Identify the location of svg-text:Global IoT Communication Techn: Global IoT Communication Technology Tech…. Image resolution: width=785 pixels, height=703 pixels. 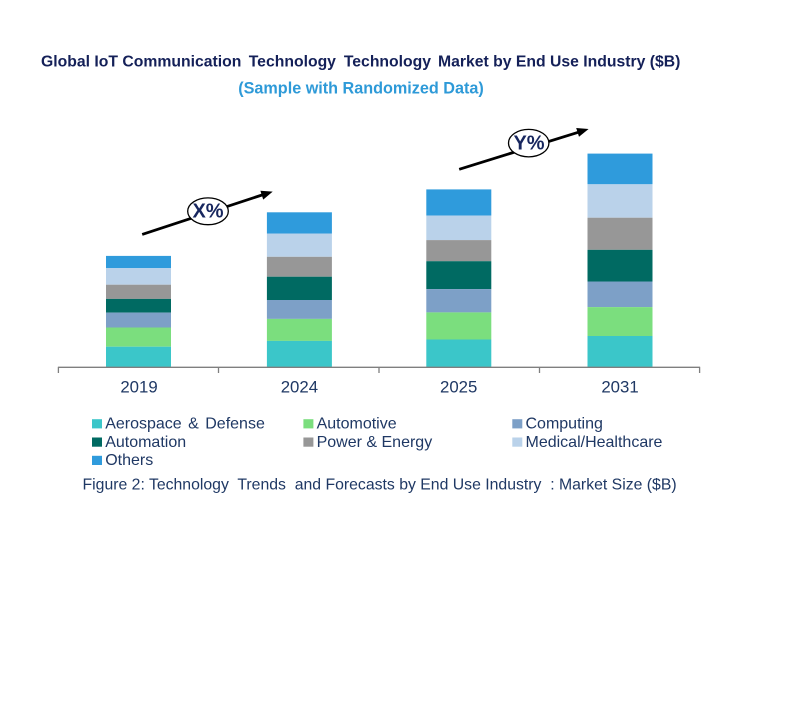
(360, 62).